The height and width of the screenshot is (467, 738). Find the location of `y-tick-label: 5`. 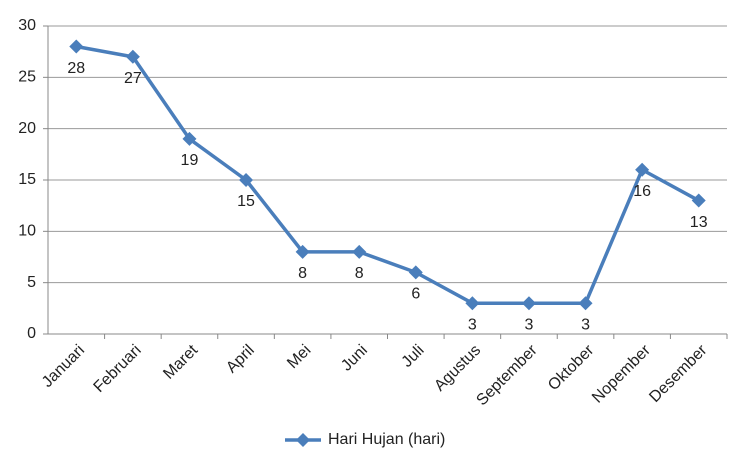

y-tick-label: 5 is located at coordinates (31, 282).